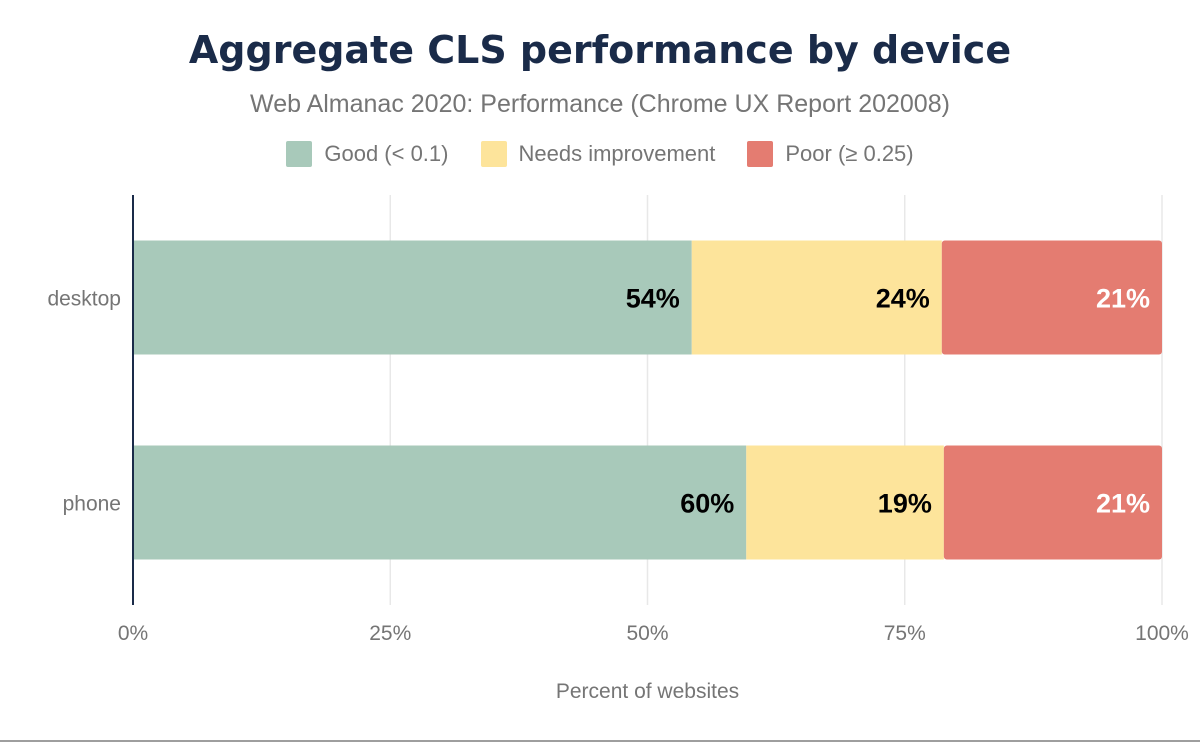 The image size is (1200, 742). What do you see at coordinates (133, 633) in the screenshot?
I see `x-tick-label: 0%` at bounding box center [133, 633].